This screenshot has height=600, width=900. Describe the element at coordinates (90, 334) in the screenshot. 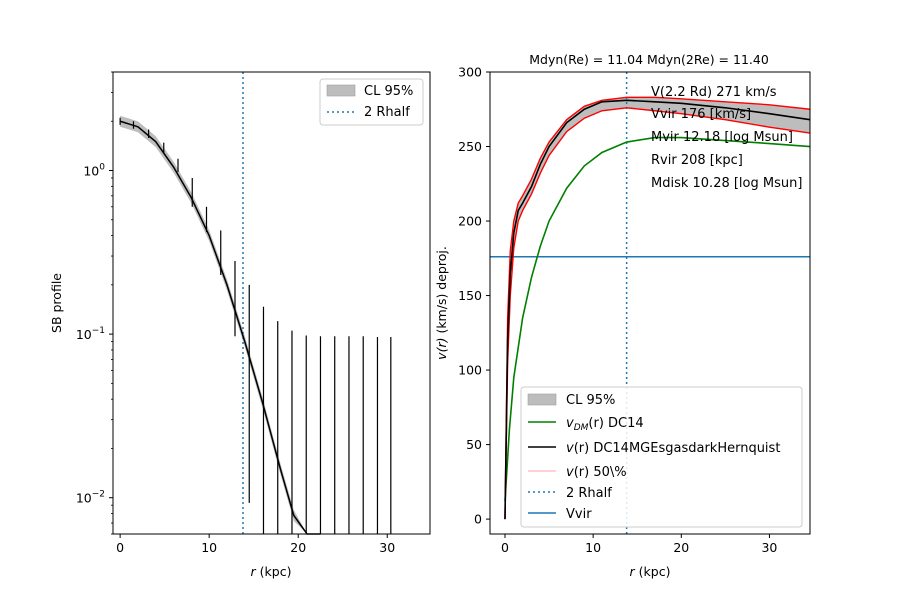

I see `left-ytick-label-1: 10⁻¹` at that location.